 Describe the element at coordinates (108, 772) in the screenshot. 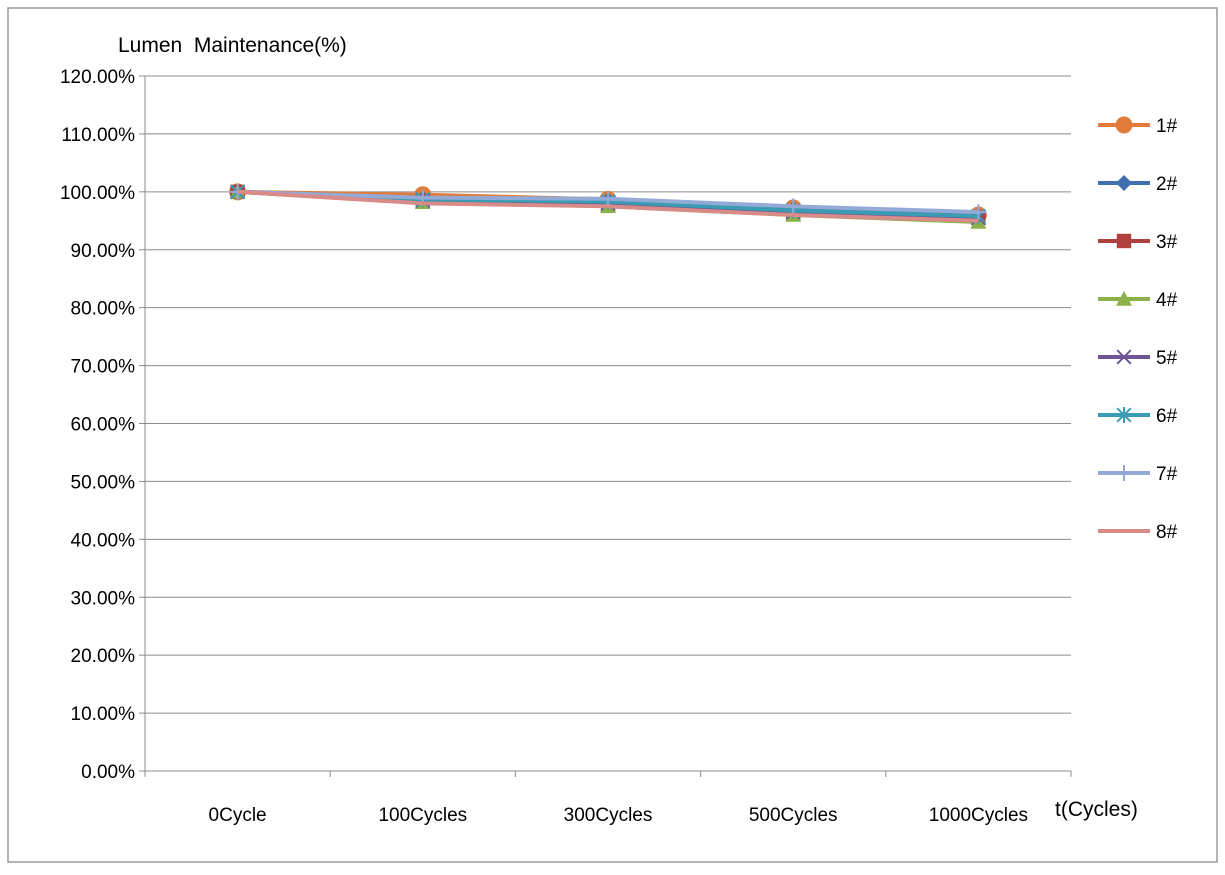

I see `y-tick-label: 0.00%` at that location.